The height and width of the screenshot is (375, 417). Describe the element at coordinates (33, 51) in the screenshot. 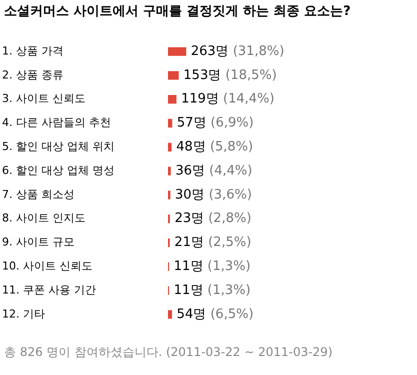

I see `y-tick-label: 1. 상품 가격` at that location.